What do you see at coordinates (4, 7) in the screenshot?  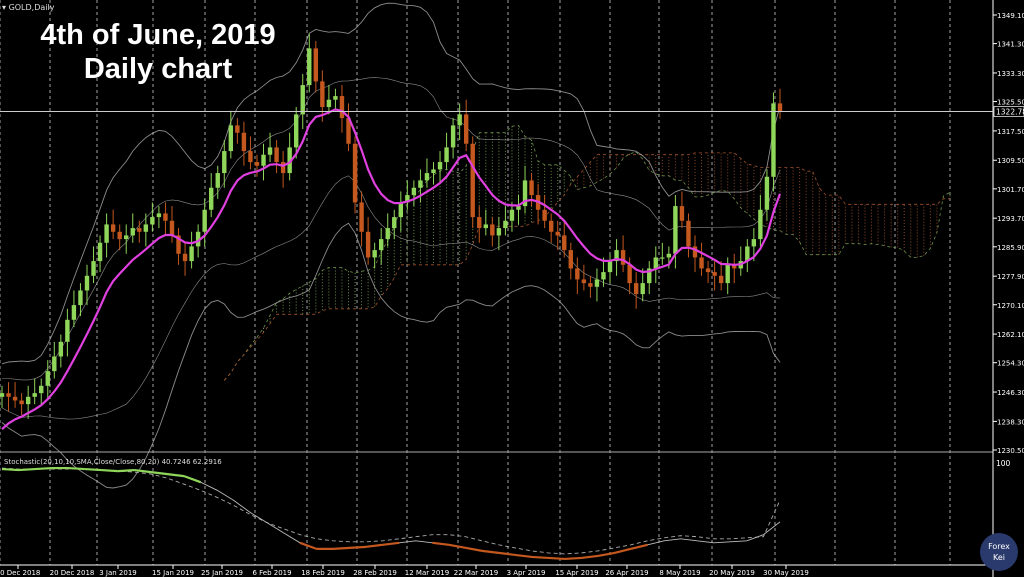 I see `dropdown-arrow-icon: ▾` at bounding box center [4, 7].